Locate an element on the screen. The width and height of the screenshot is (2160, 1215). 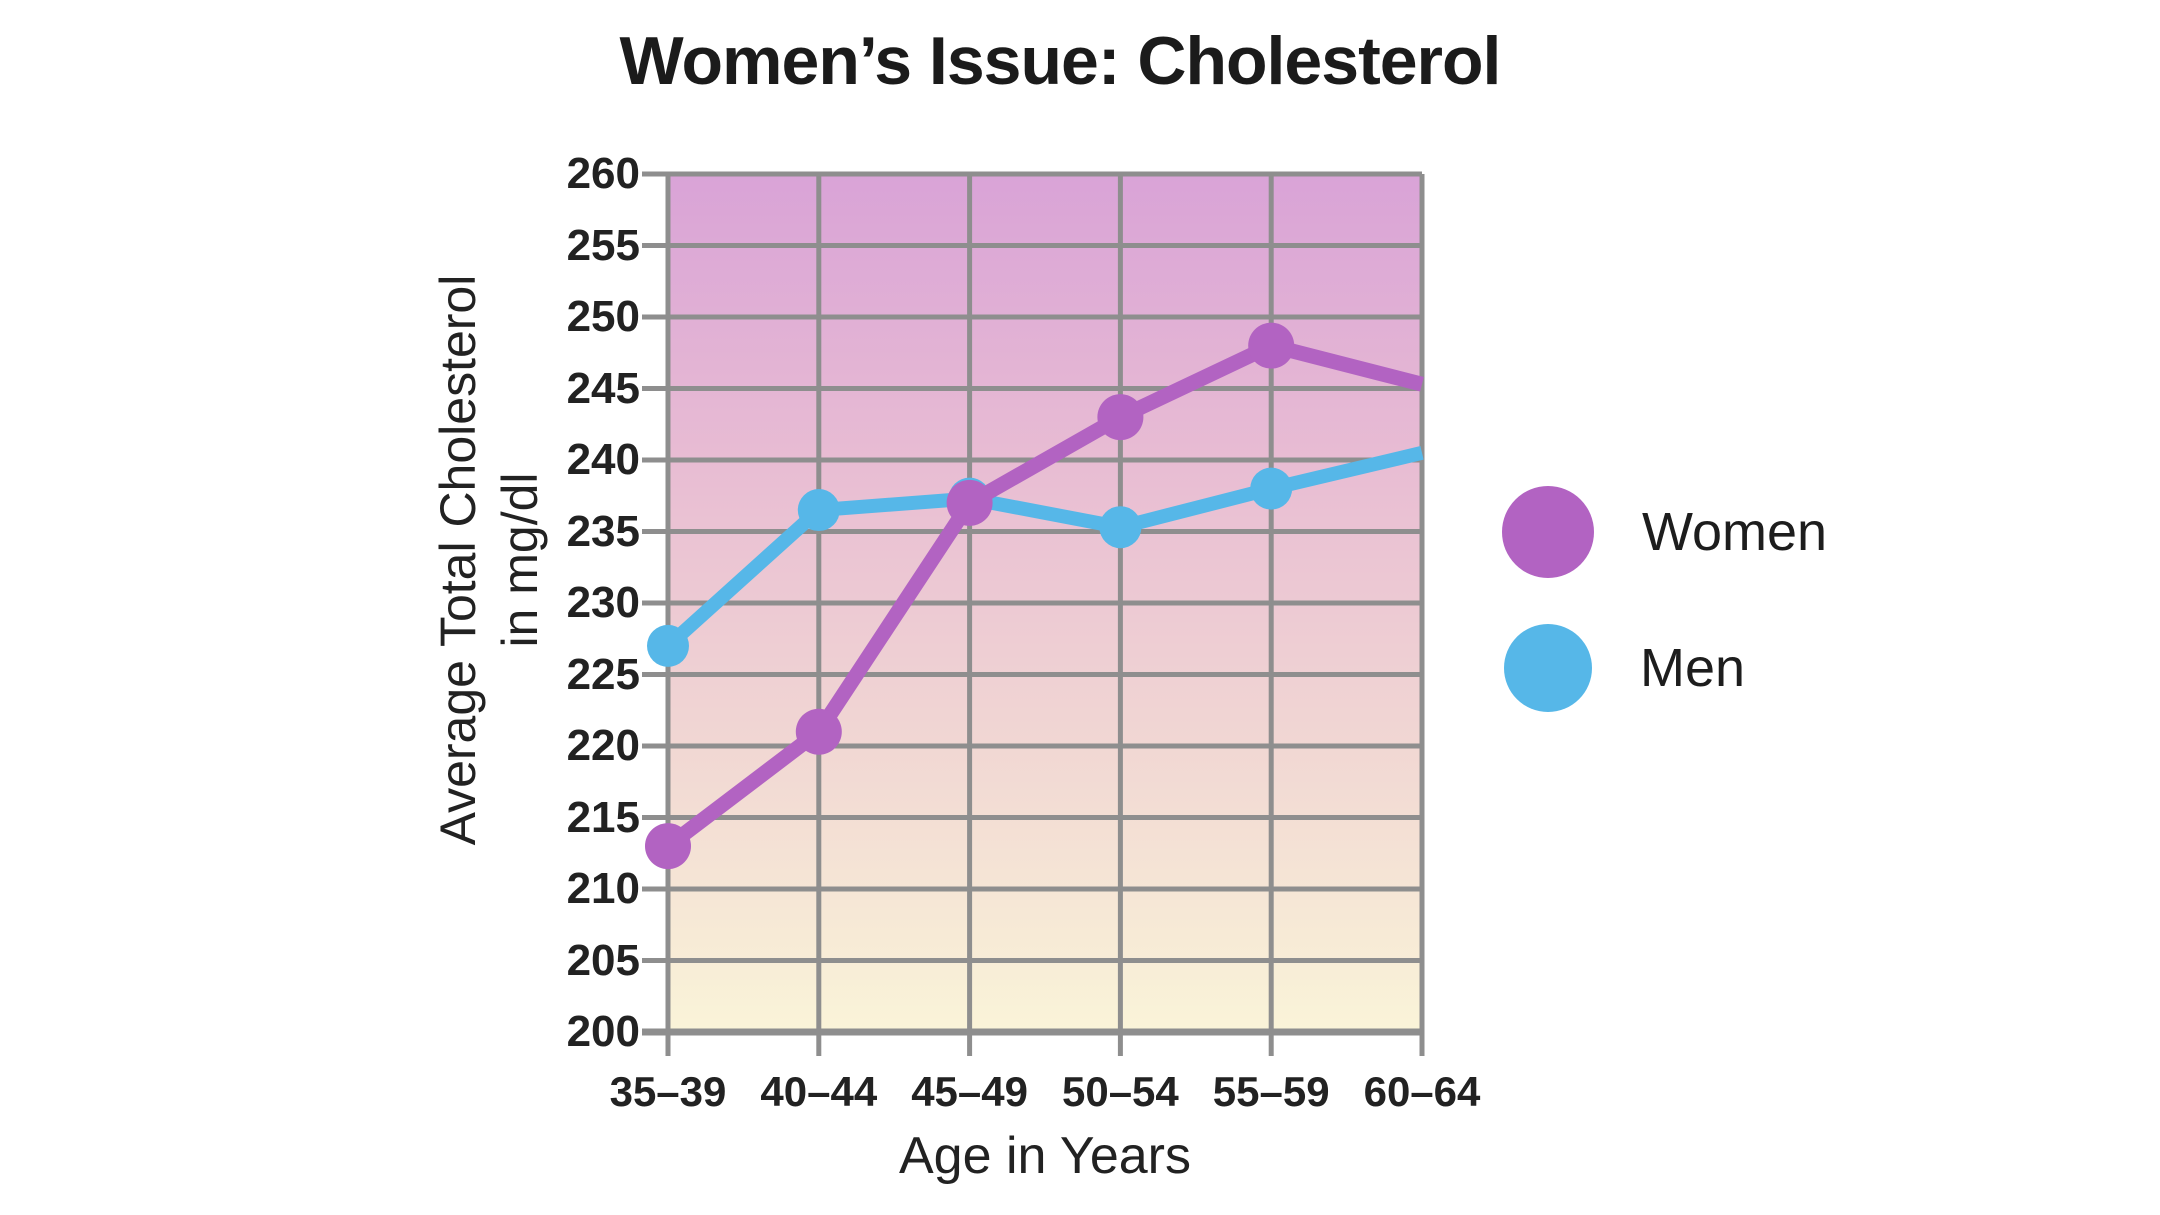
y-tick-label: 205 is located at coordinates (603, 960).